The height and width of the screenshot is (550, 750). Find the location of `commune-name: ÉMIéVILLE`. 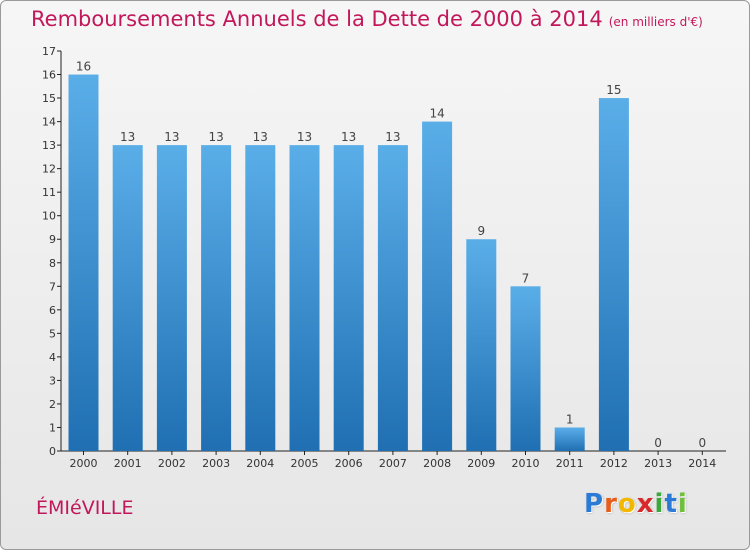

commune-name: ÉMIéVILLE is located at coordinates (85, 508).